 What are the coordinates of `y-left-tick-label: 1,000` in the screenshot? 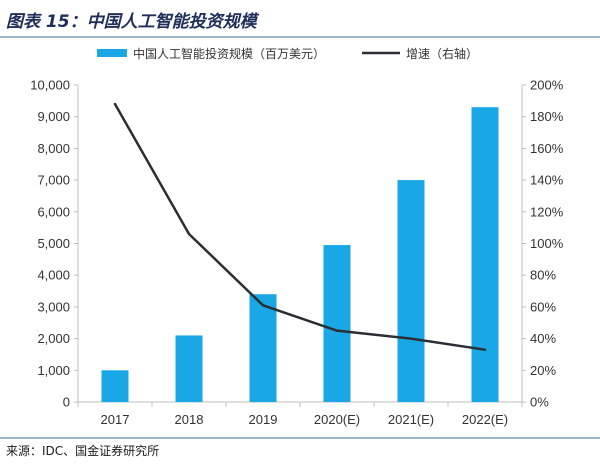 It's located at (53, 370).